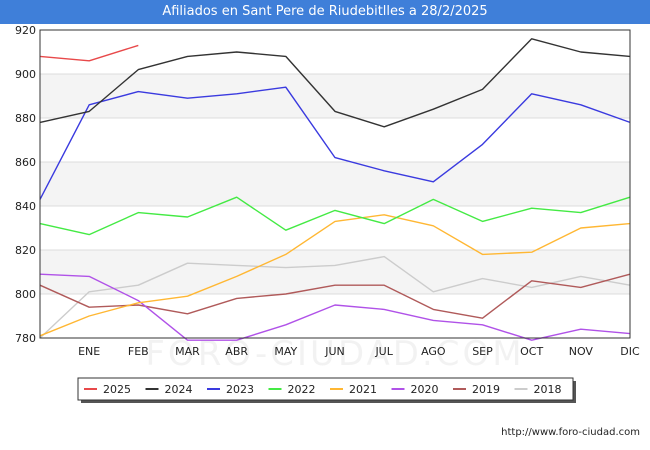 This screenshot has height=450, width=650. I want to click on x-tick-label: MAY, so click(285, 351).